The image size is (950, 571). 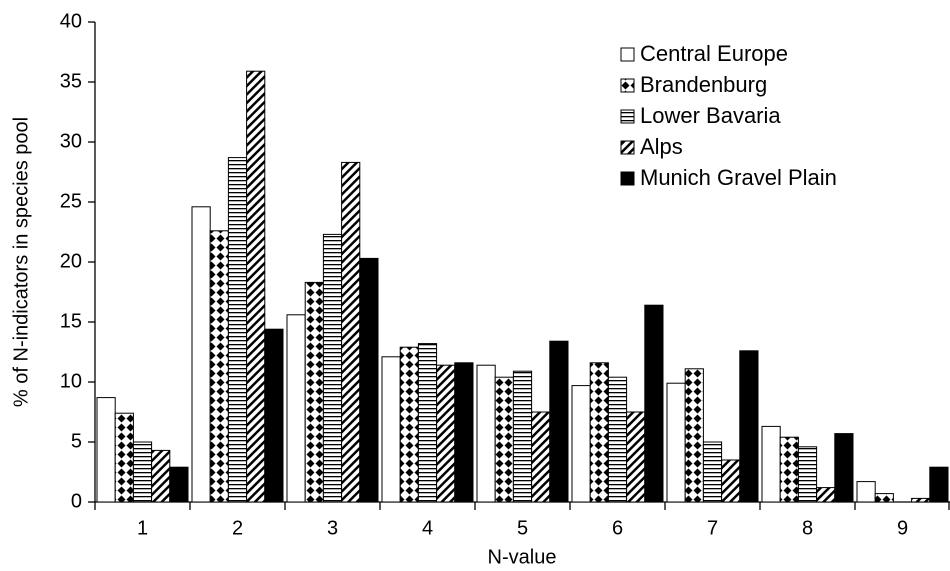 I want to click on y-tick-label: 0, so click(x=76, y=501).